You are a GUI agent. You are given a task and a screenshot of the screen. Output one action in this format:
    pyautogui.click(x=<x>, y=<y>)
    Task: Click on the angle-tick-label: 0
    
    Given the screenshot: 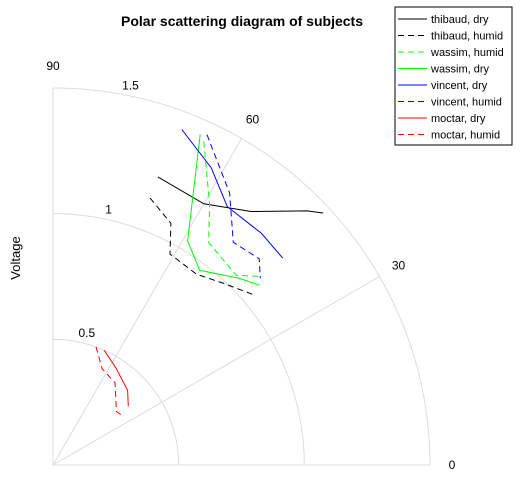 What is the action you would take?
    pyautogui.click(x=452, y=465)
    